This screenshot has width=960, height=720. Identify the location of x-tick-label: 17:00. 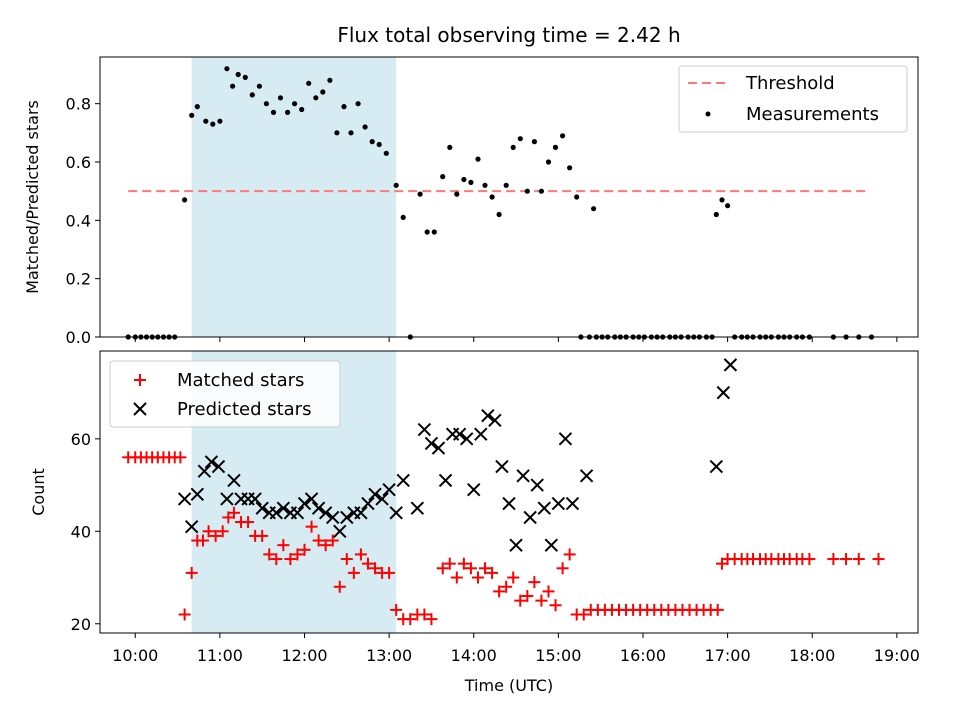
(728, 655).